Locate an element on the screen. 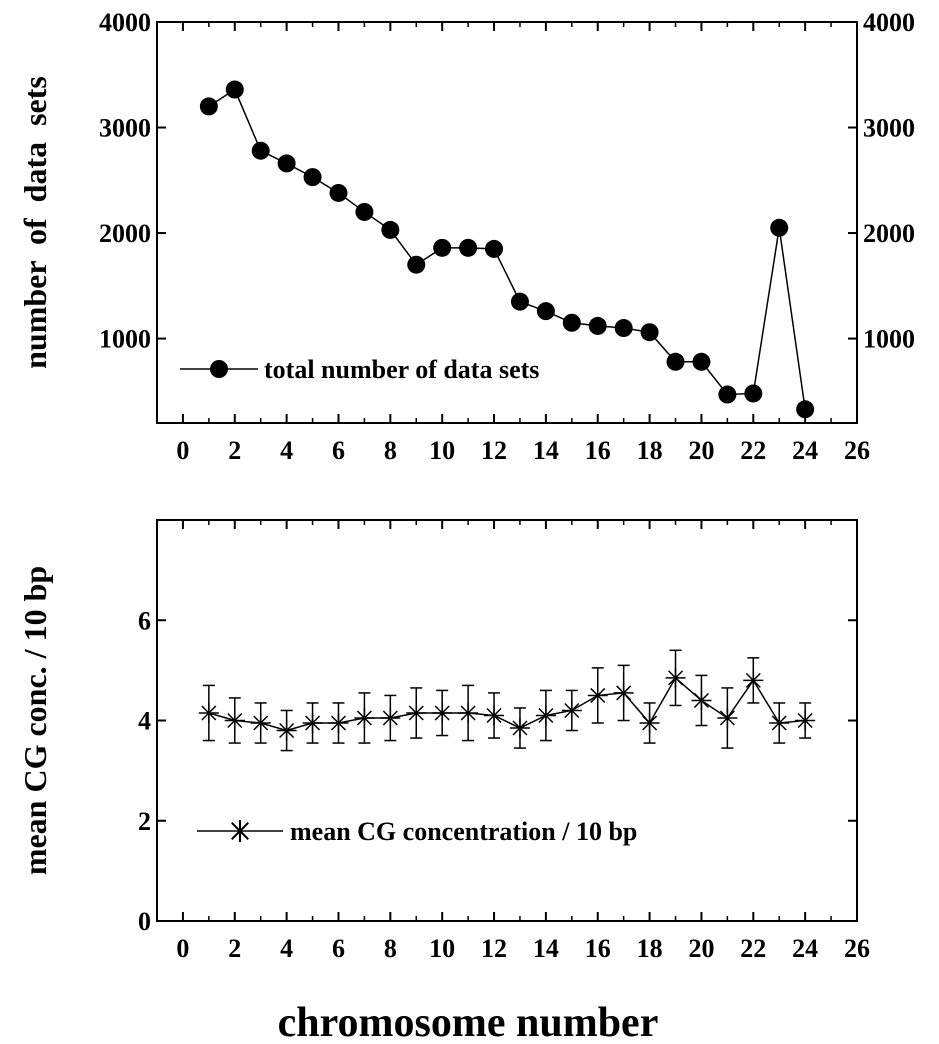 The height and width of the screenshot is (1044, 939). y-tick-label-right: 4000 is located at coordinates (889, 22).